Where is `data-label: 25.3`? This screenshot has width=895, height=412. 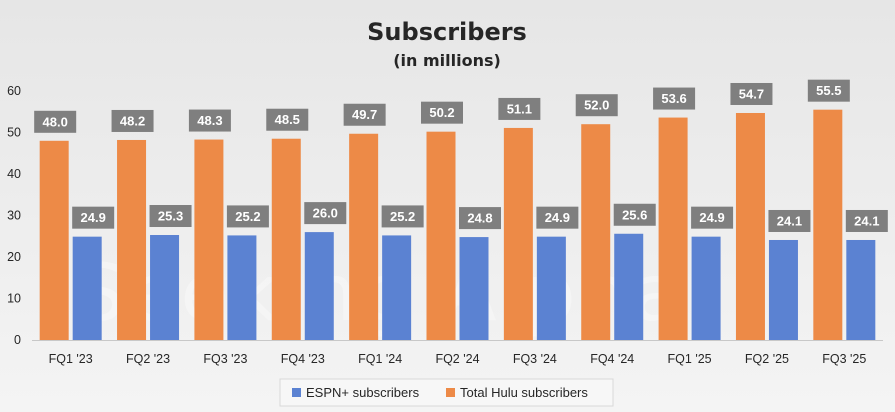 data-label: 25.3 is located at coordinates (170, 216).